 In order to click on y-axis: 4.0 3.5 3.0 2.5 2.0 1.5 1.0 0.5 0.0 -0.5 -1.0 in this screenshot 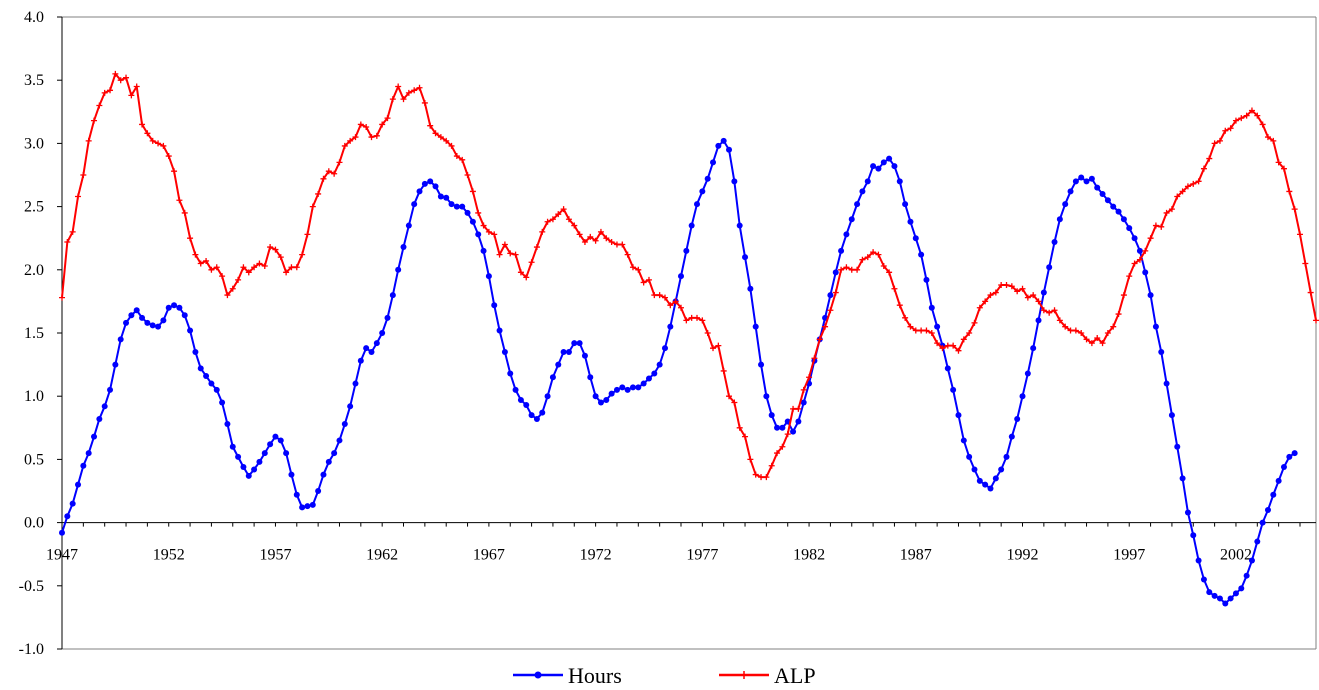, I will do `click(41, 333)`.